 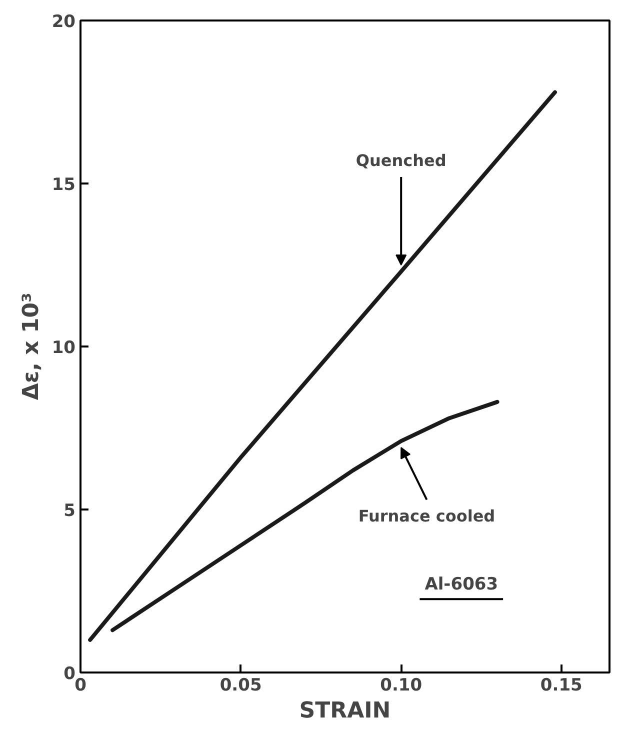 What do you see at coordinates (64, 22) in the screenshot?
I see `y-tick-label: 20` at bounding box center [64, 22].